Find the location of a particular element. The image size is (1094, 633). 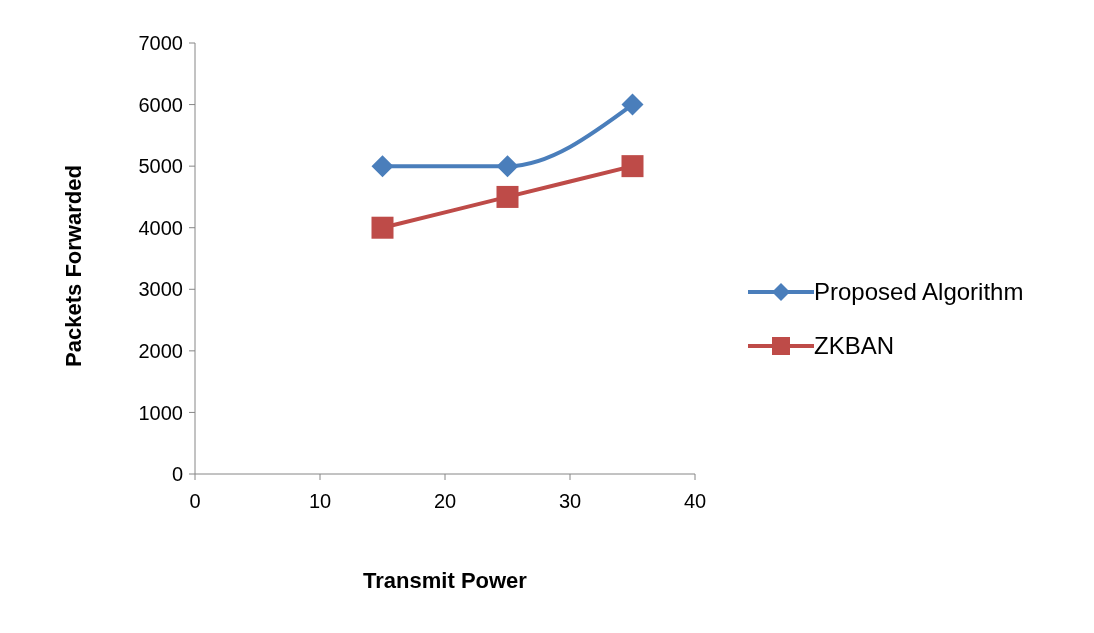

y-tick-label: 0 is located at coordinates (177, 474).